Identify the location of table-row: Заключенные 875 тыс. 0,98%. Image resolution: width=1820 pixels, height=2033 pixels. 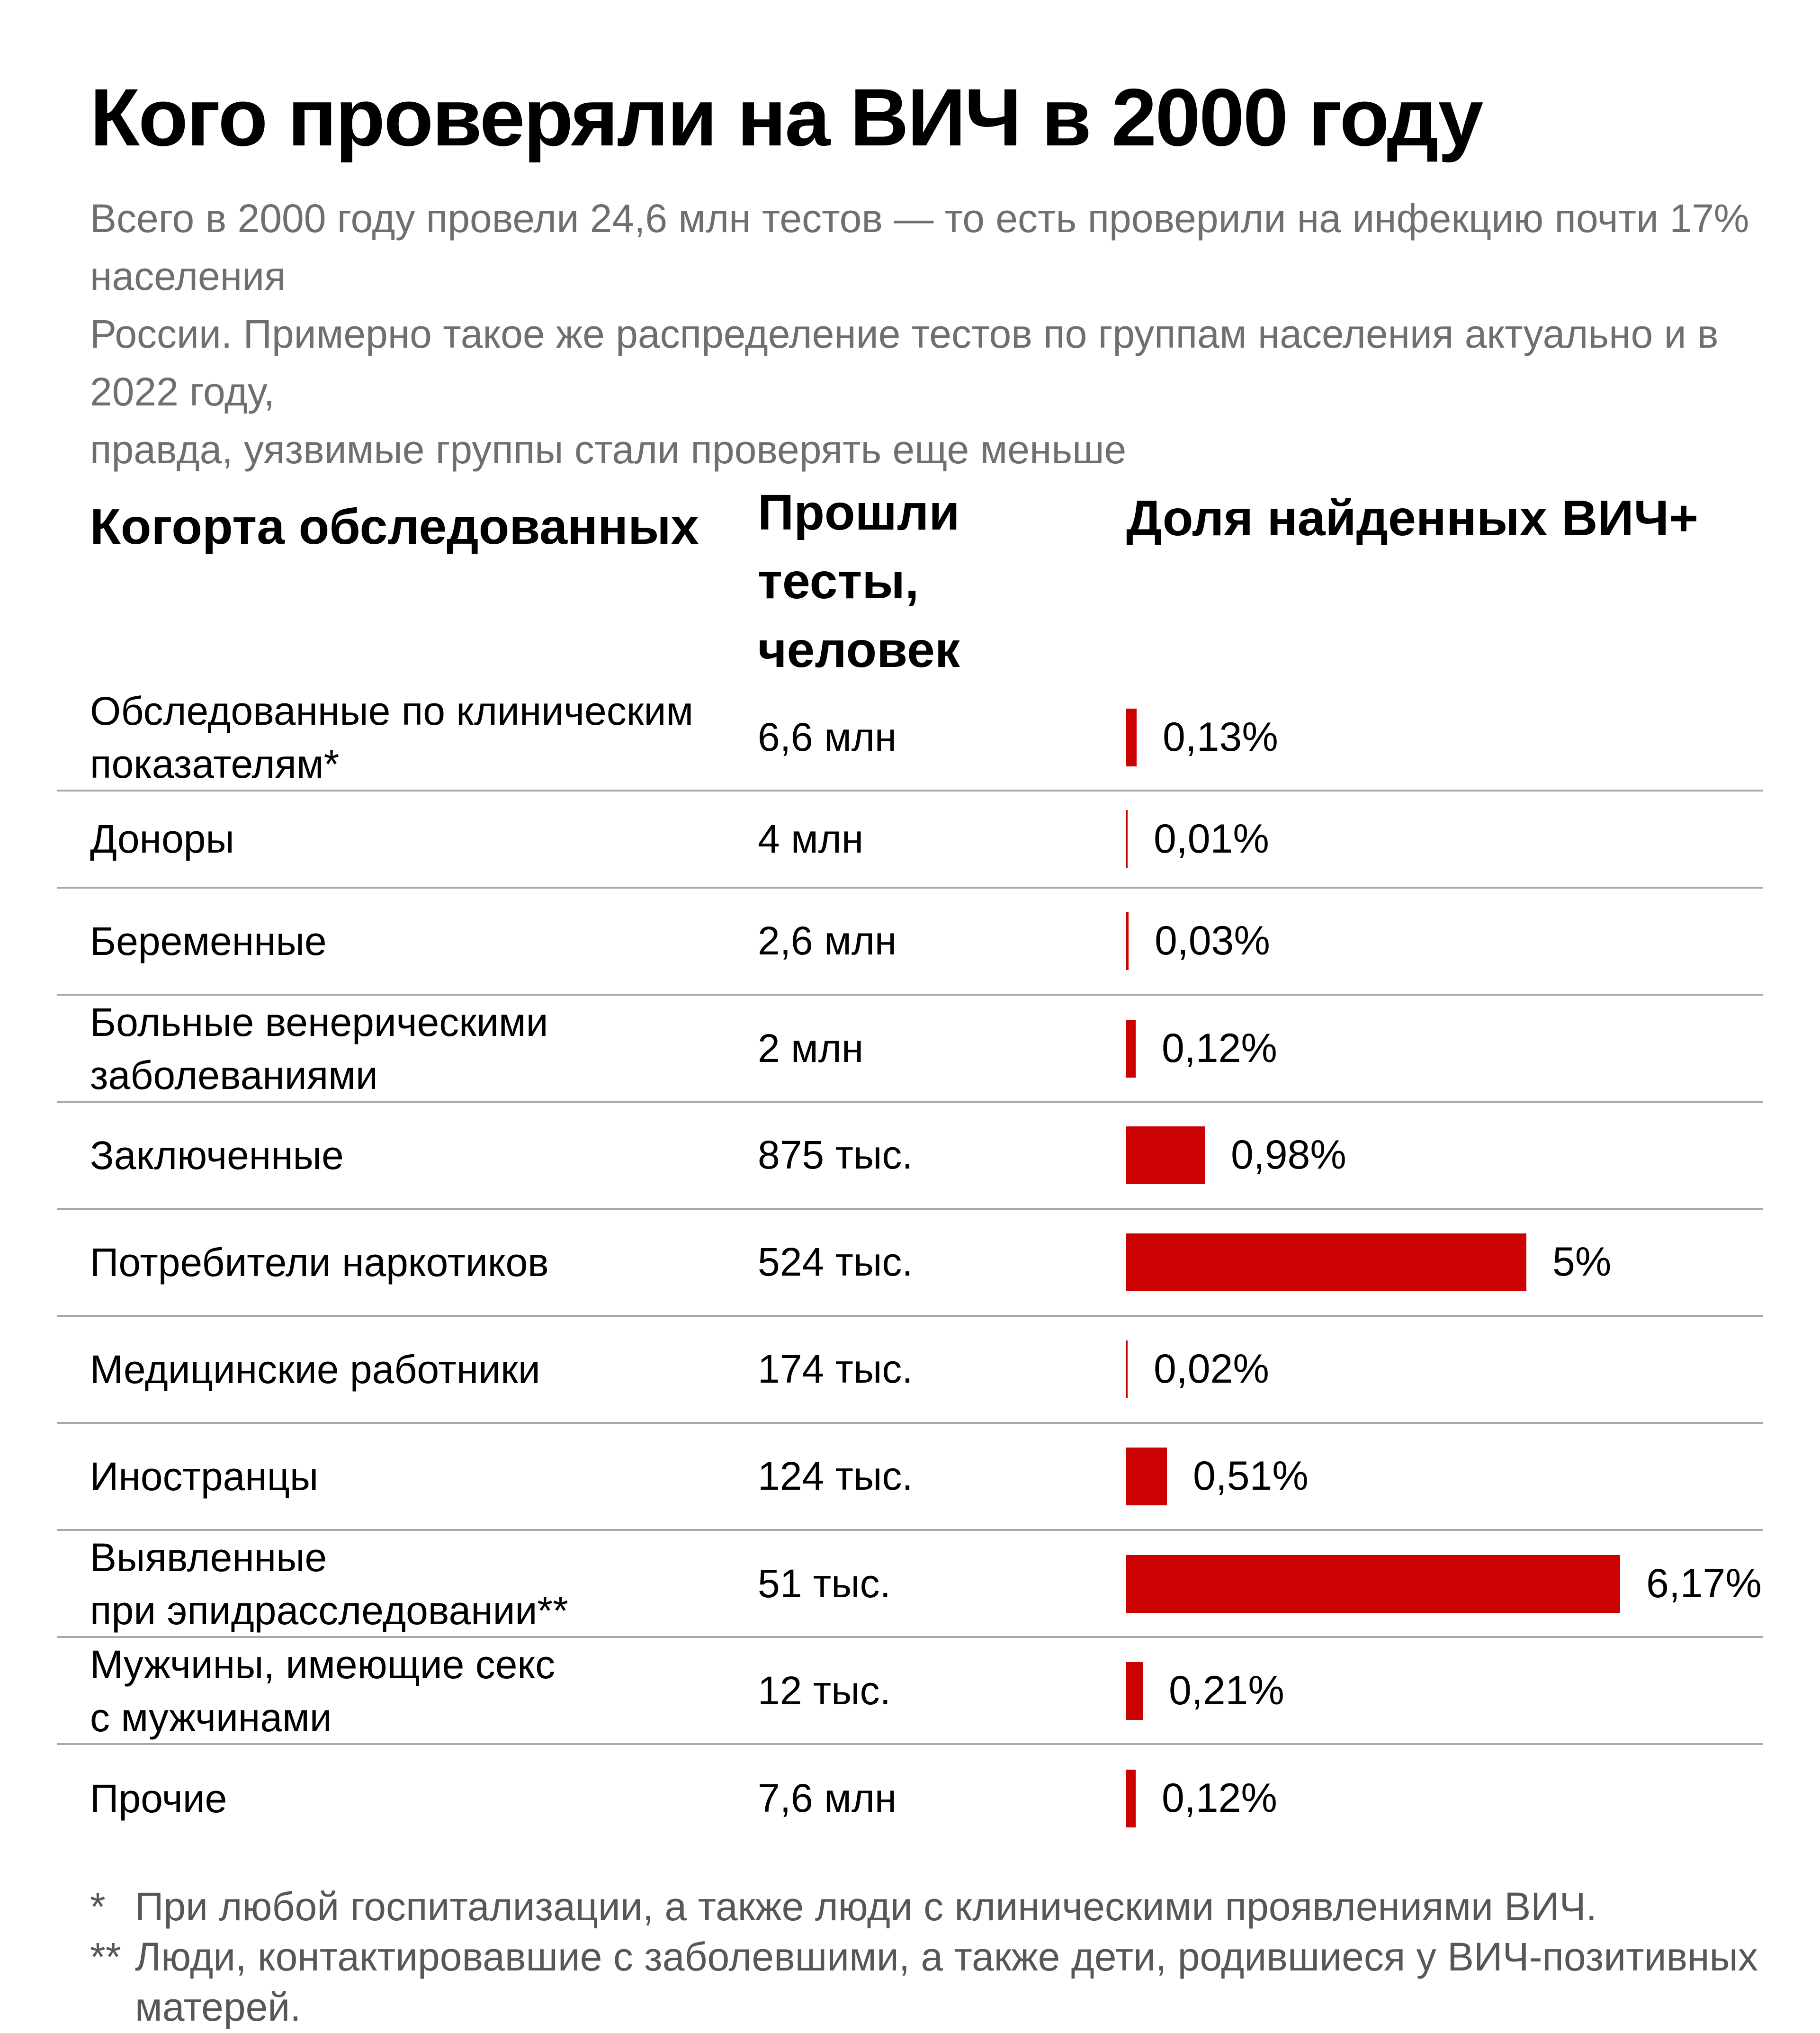
(910, 1156).